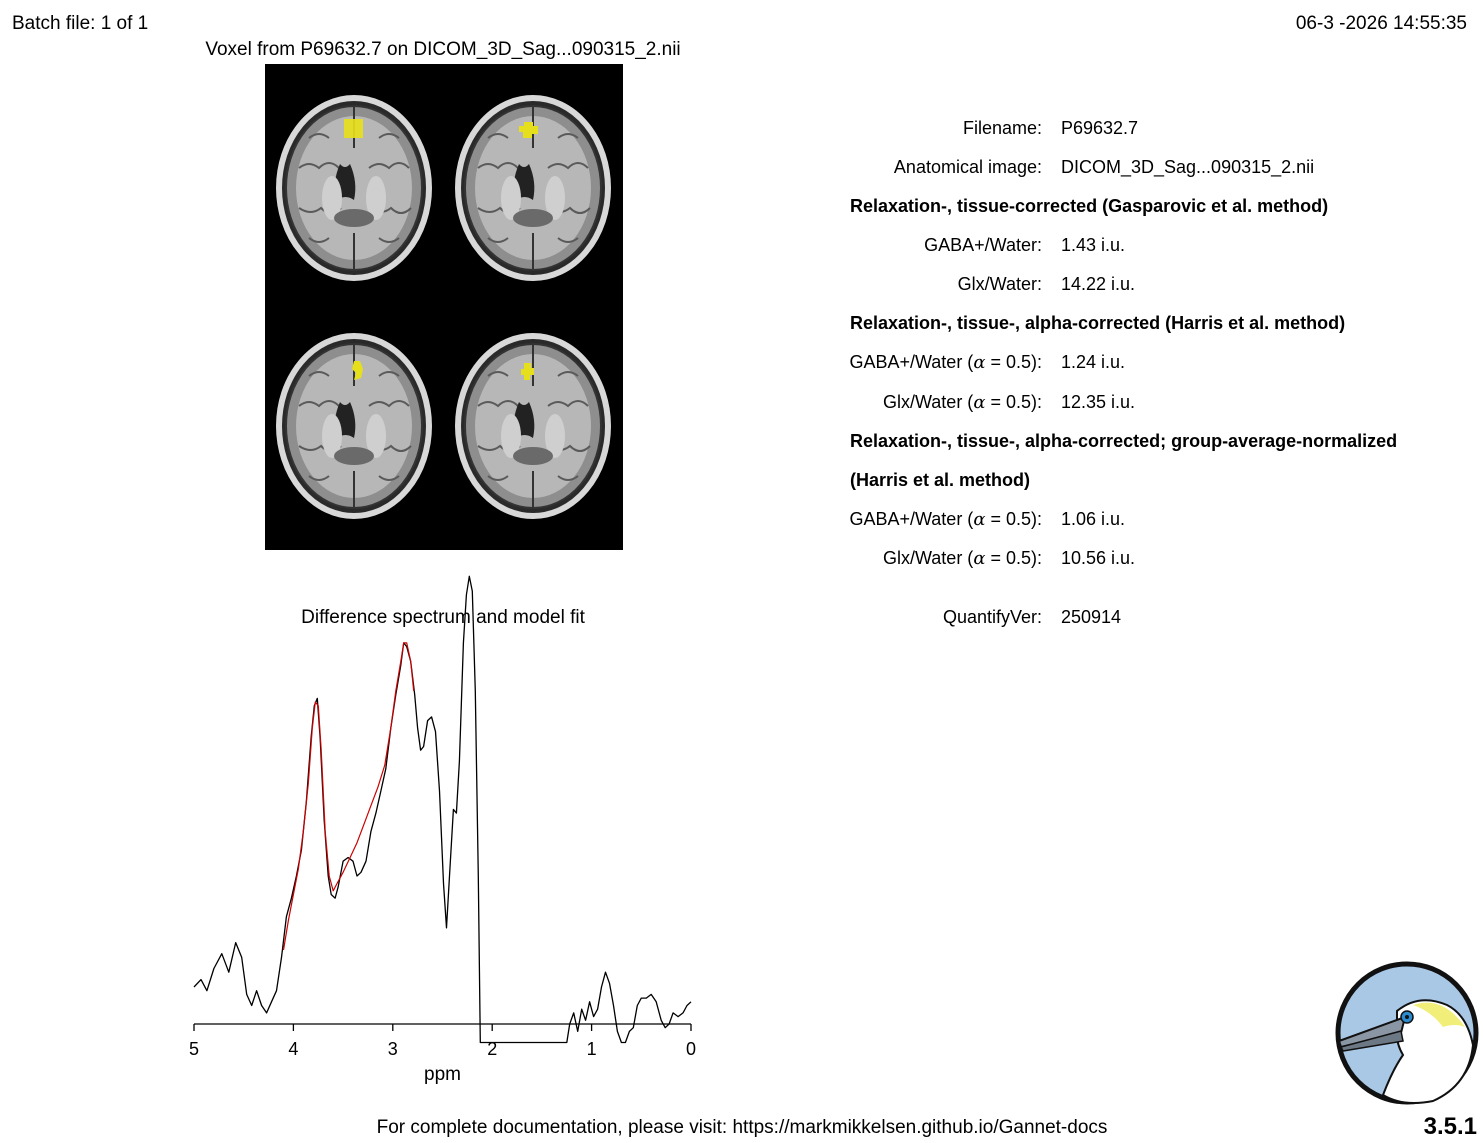 The image size is (1484, 1143). I want to click on anatomical-image-label: Anatomical image:, so click(967, 167).